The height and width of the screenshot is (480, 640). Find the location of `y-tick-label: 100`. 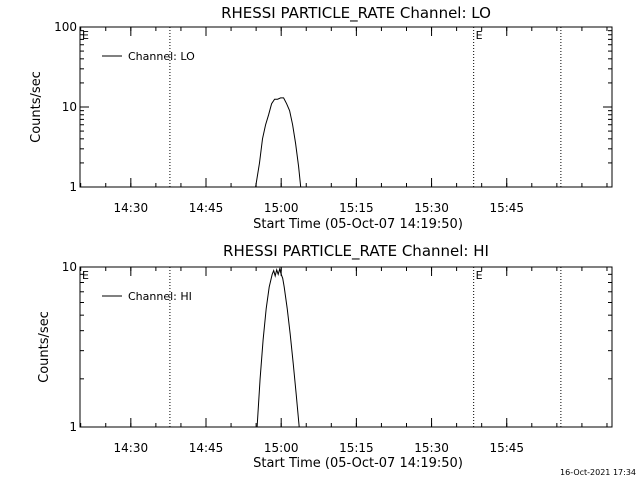

y-tick-label: 100 is located at coordinates (65, 27).